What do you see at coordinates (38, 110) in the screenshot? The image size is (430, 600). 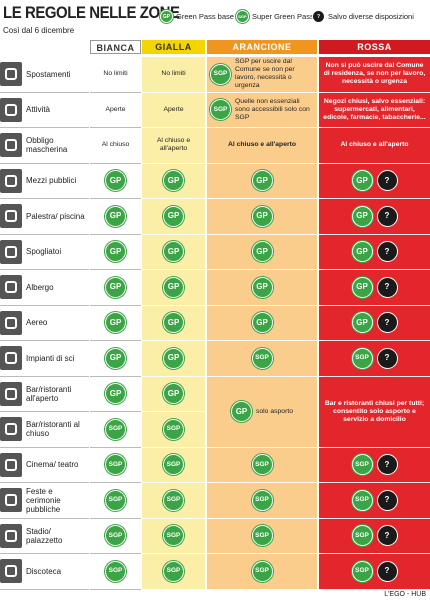 I see `row-label-text: Attività` at bounding box center [38, 110].